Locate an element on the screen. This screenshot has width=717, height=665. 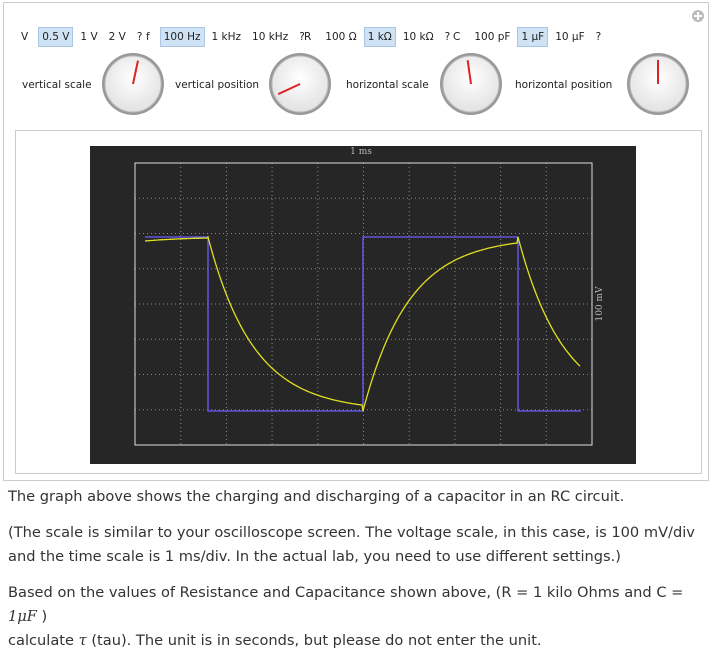
control-group: V 0.5 V 1 V 2 V? is located at coordinates (85, 37).